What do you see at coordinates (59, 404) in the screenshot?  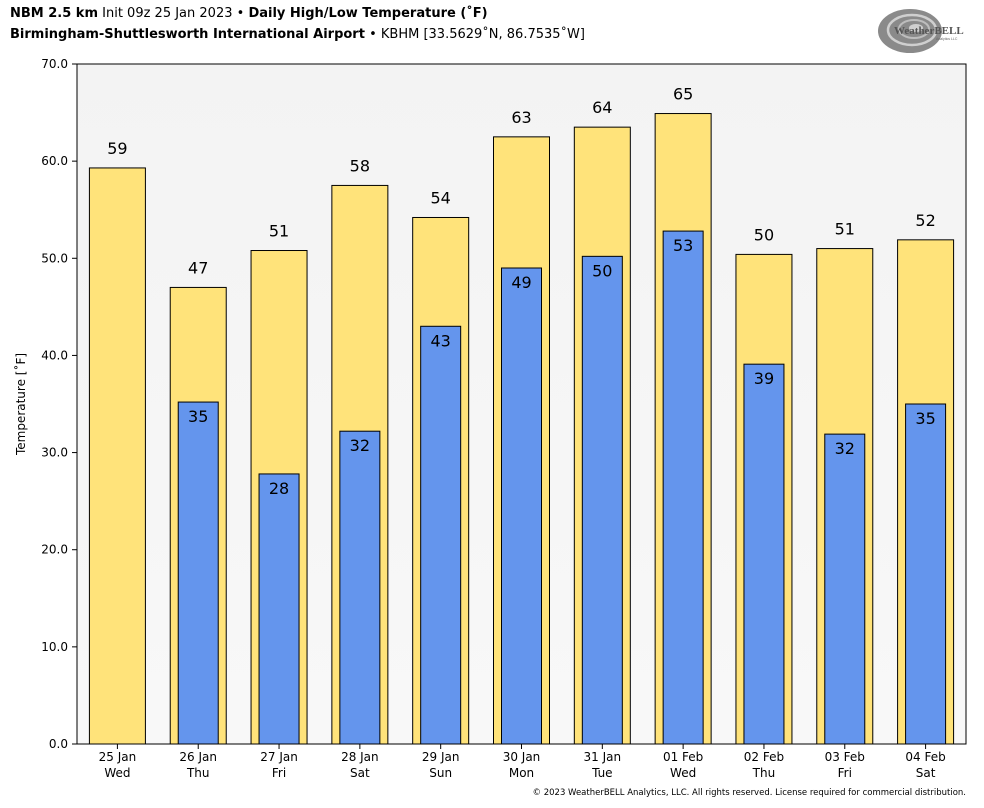 I see `y-axis: 0.0 10.0 20.0 30.0 40.0 50.0 60.0 70.0` at bounding box center [59, 404].